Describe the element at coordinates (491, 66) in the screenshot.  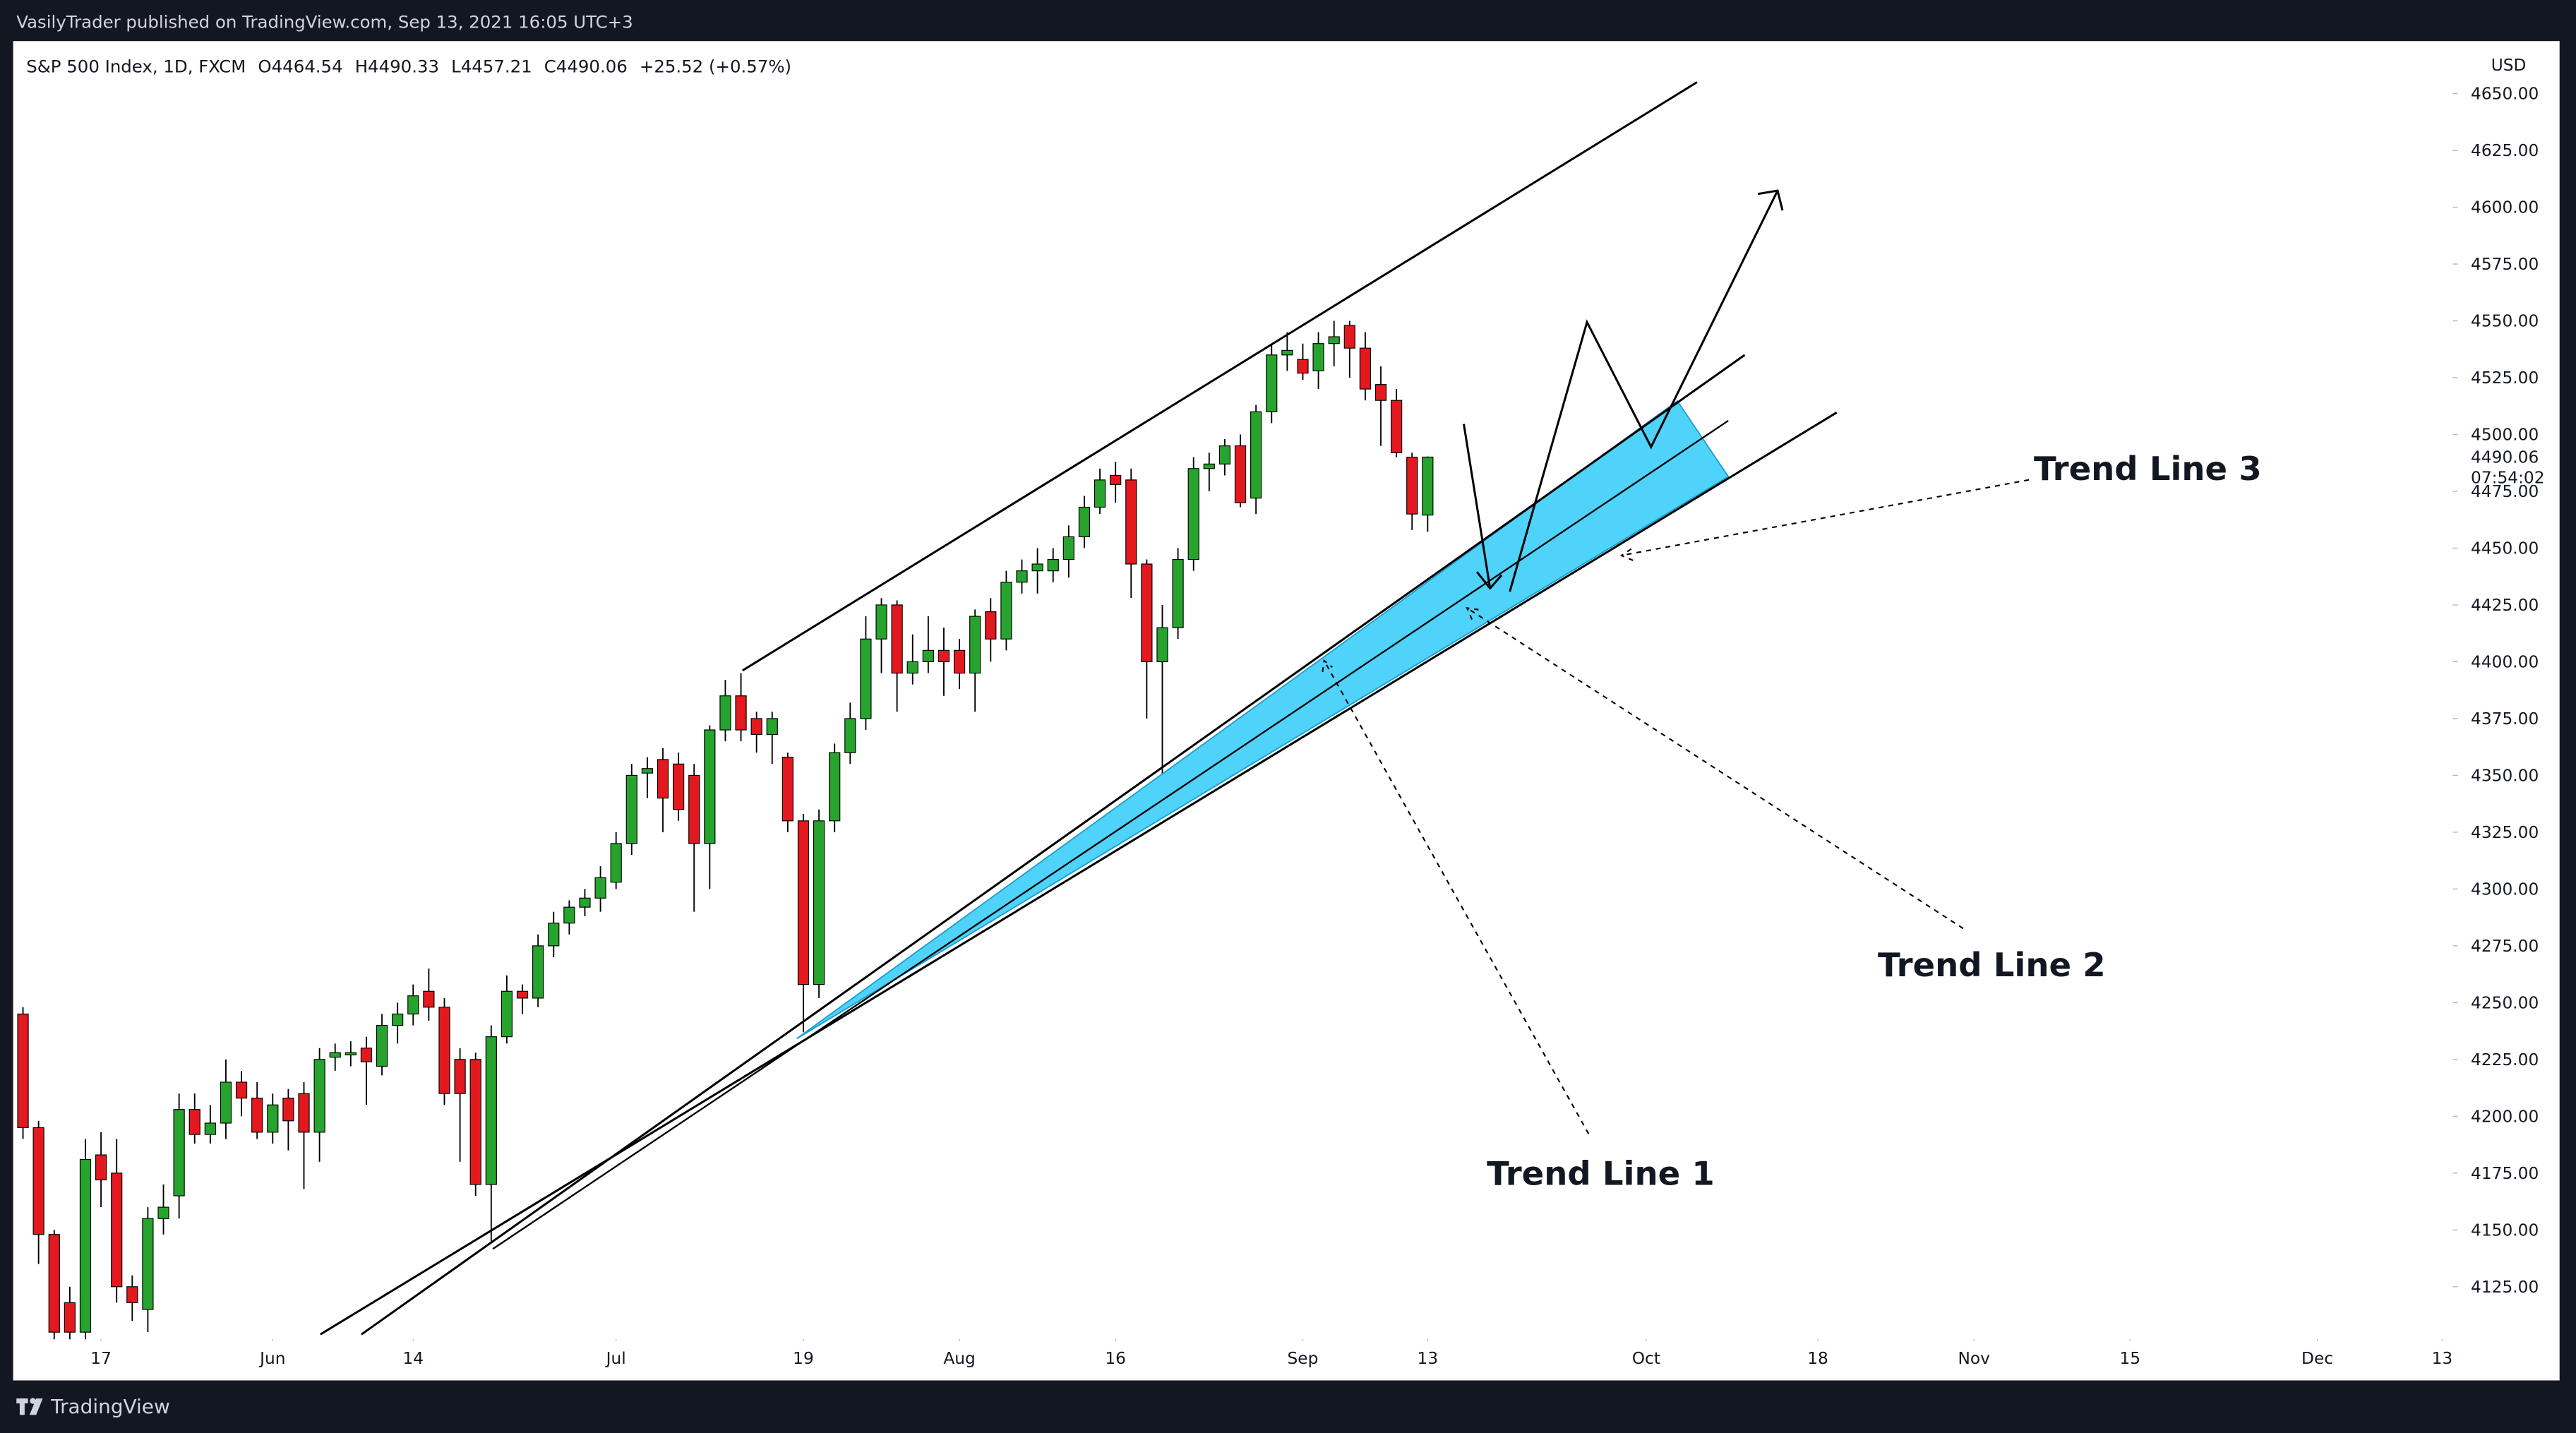
I see `legend-low: L4457.21` at that location.